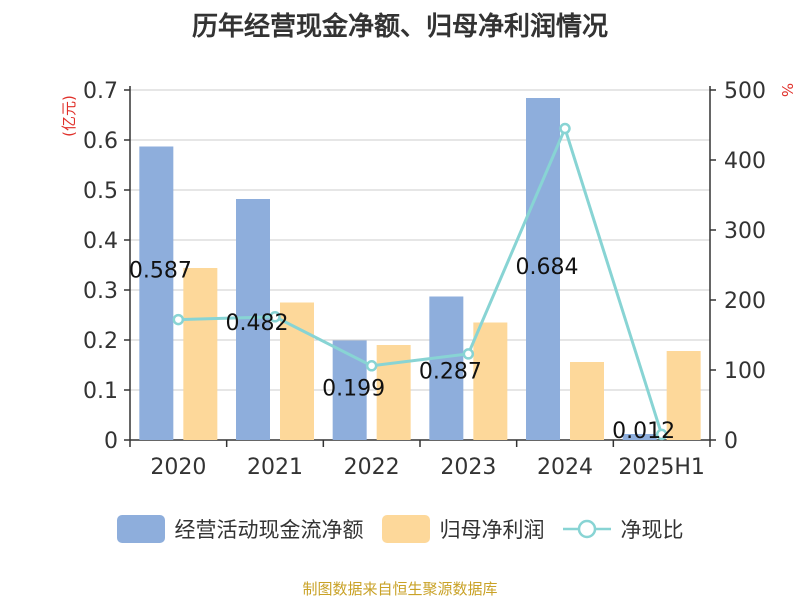 Image resolution: width=800 pixels, height=600 pixels. Describe the element at coordinates (69, 116) in the screenshot. I see `left-axis-unit: (亿元)` at that location.